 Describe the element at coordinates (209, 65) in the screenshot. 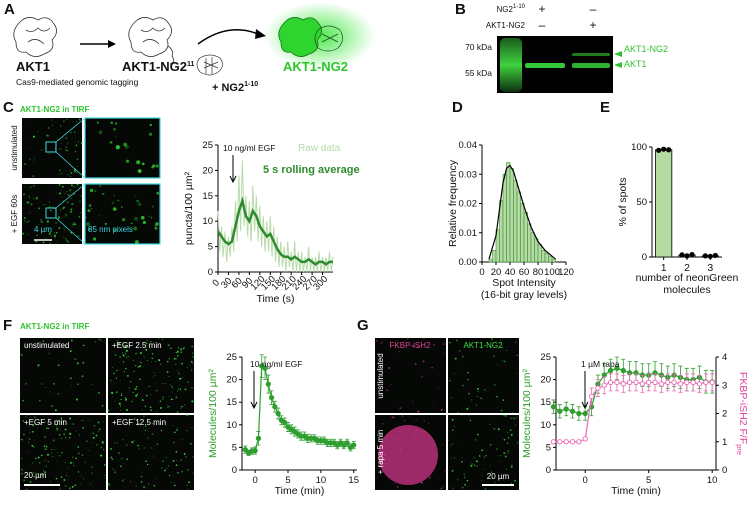

I see `ng2-fragment` at that location.